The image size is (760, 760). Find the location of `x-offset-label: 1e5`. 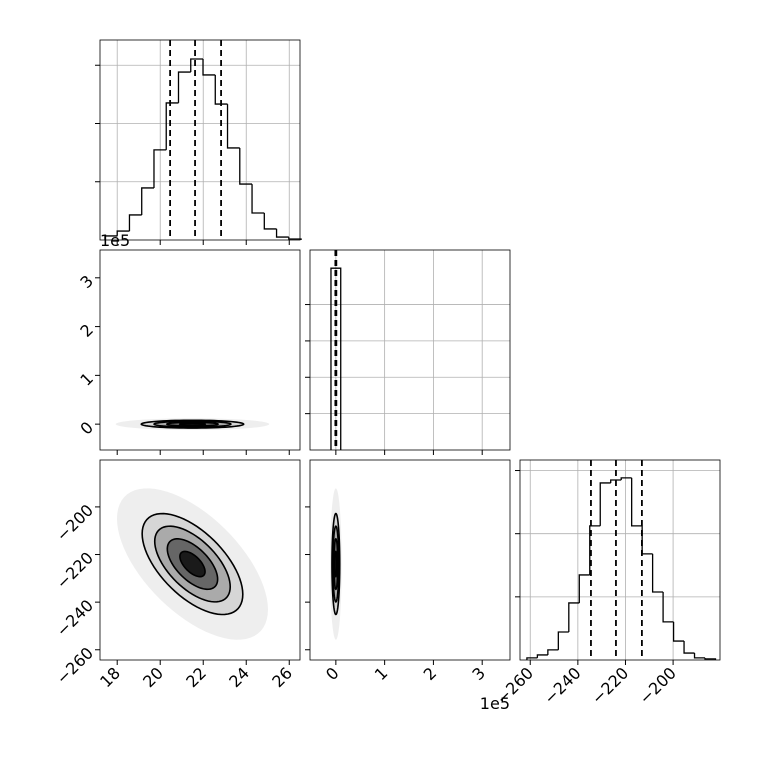

x-offset-label: 1e5 is located at coordinates (495, 703).